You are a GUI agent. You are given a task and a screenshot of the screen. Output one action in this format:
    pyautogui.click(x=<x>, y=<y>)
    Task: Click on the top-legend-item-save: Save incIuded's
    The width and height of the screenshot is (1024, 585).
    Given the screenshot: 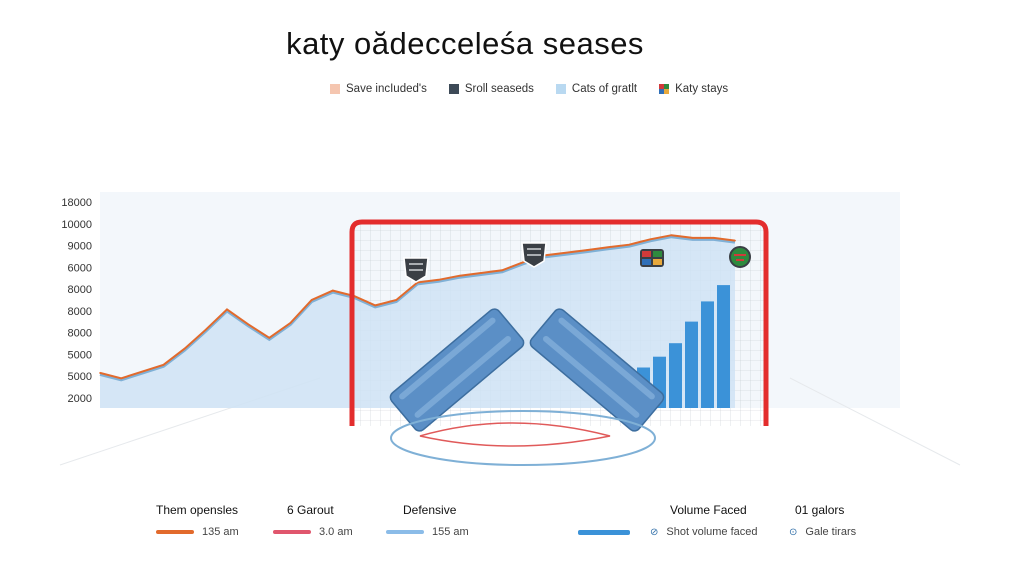 What is the action you would take?
    pyautogui.click(x=378, y=89)
    